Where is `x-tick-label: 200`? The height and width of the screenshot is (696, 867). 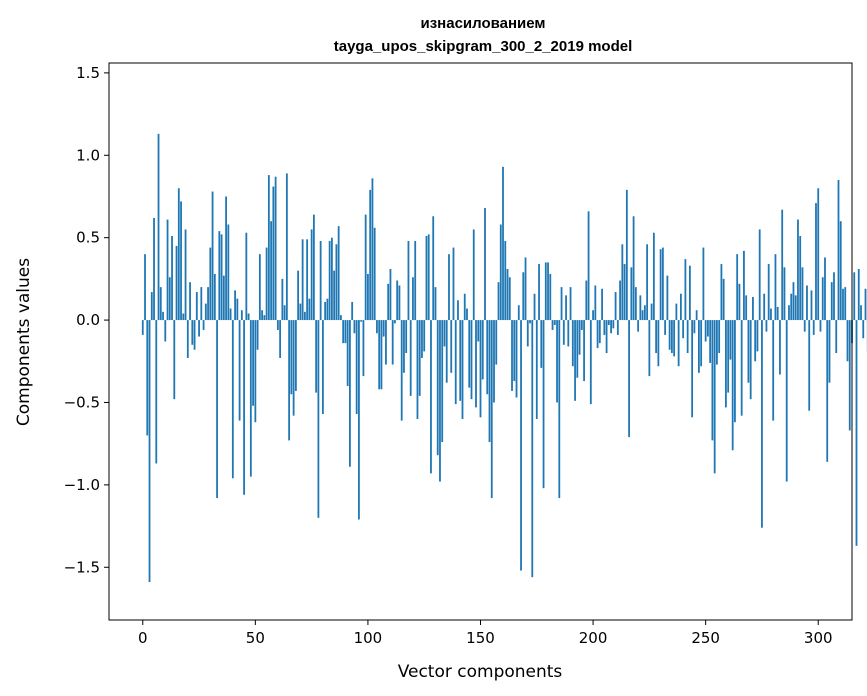 x-tick-label: 200 is located at coordinates (593, 638).